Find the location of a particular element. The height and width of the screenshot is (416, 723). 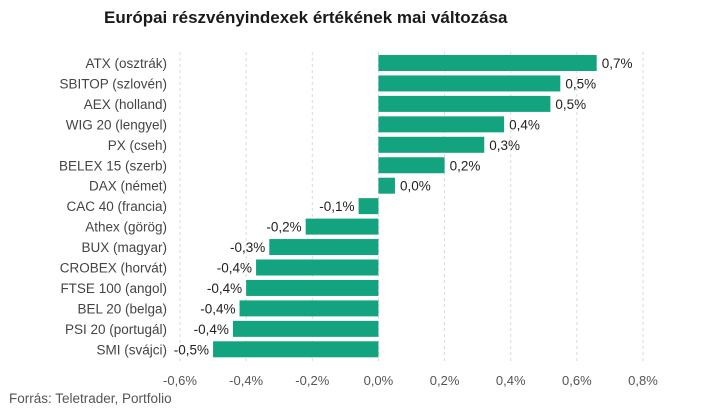

x-tick-label: 0,6% is located at coordinates (577, 380).